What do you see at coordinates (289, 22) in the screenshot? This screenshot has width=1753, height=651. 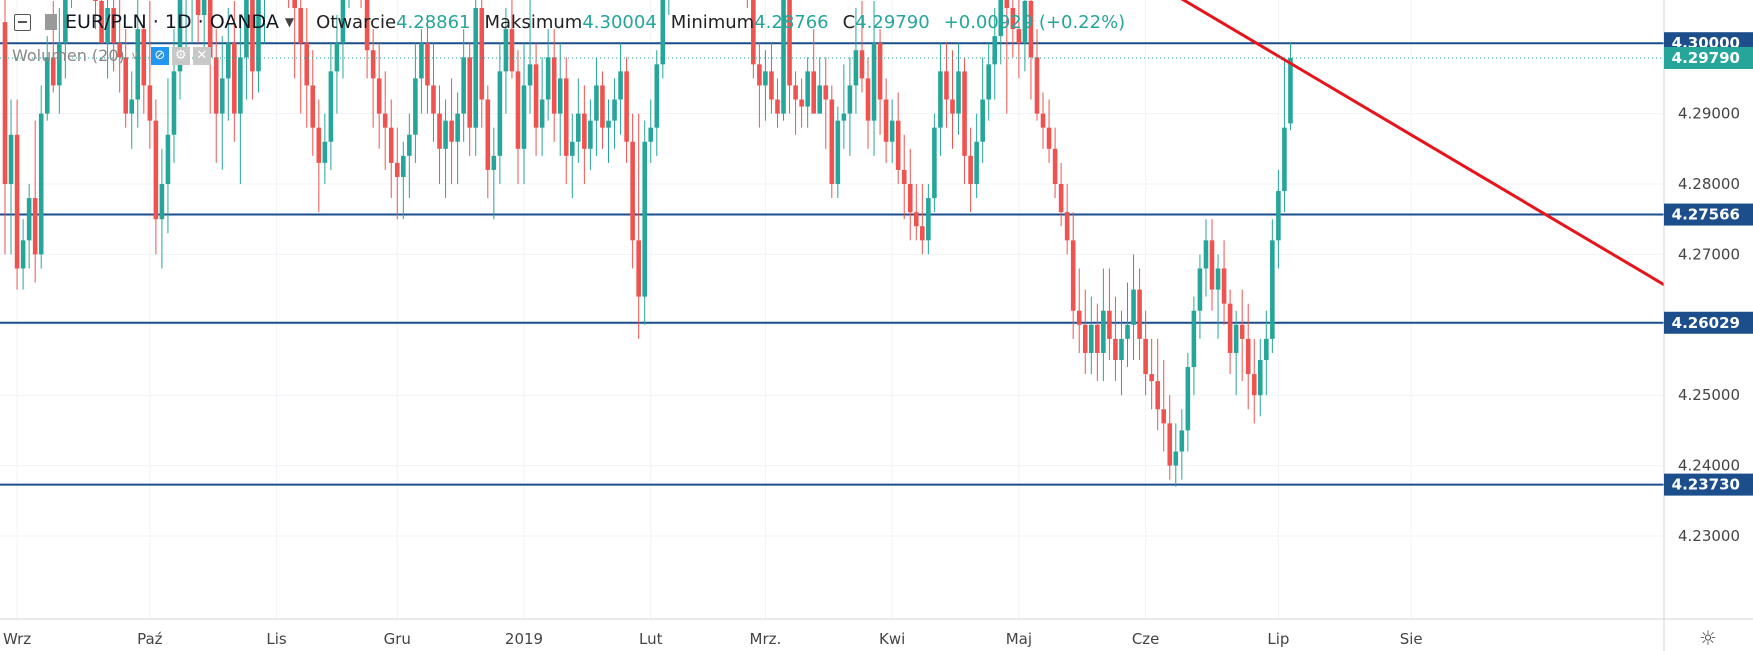 I see `chevron-down-icon: ▼` at bounding box center [289, 22].